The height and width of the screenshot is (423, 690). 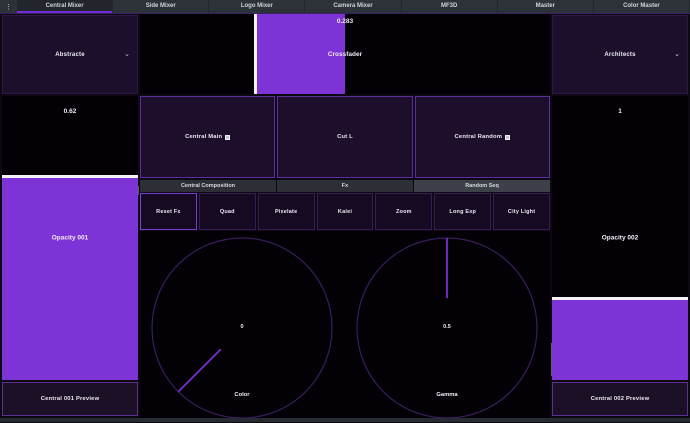 I want to click on toggle-label: Cut L, so click(x=345, y=137).